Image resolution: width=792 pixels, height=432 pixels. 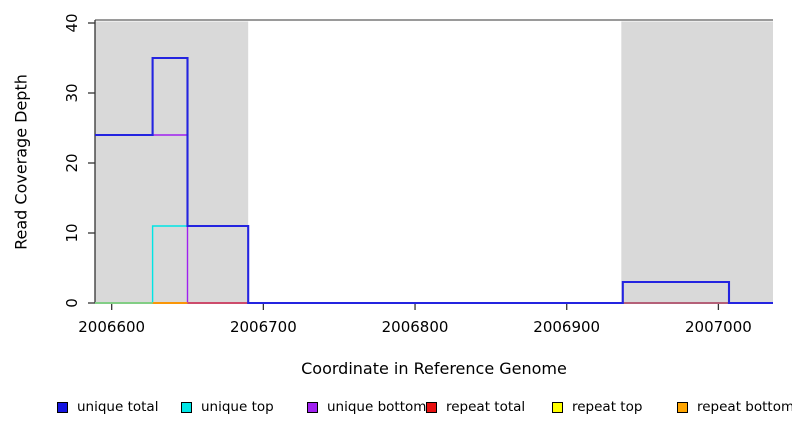 What do you see at coordinates (744, 407) in the screenshot?
I see `legend-label: repeat bottom` at bounding box center [744, 407].